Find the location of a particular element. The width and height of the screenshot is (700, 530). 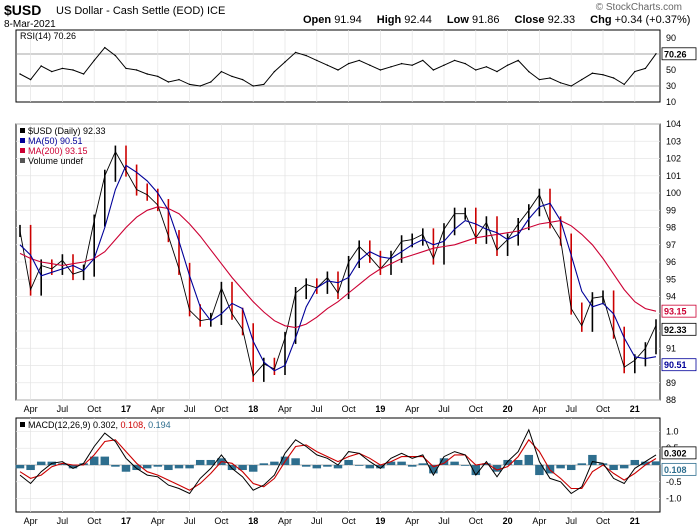

close-value: 92.33 is located at coordinates (561, 20).